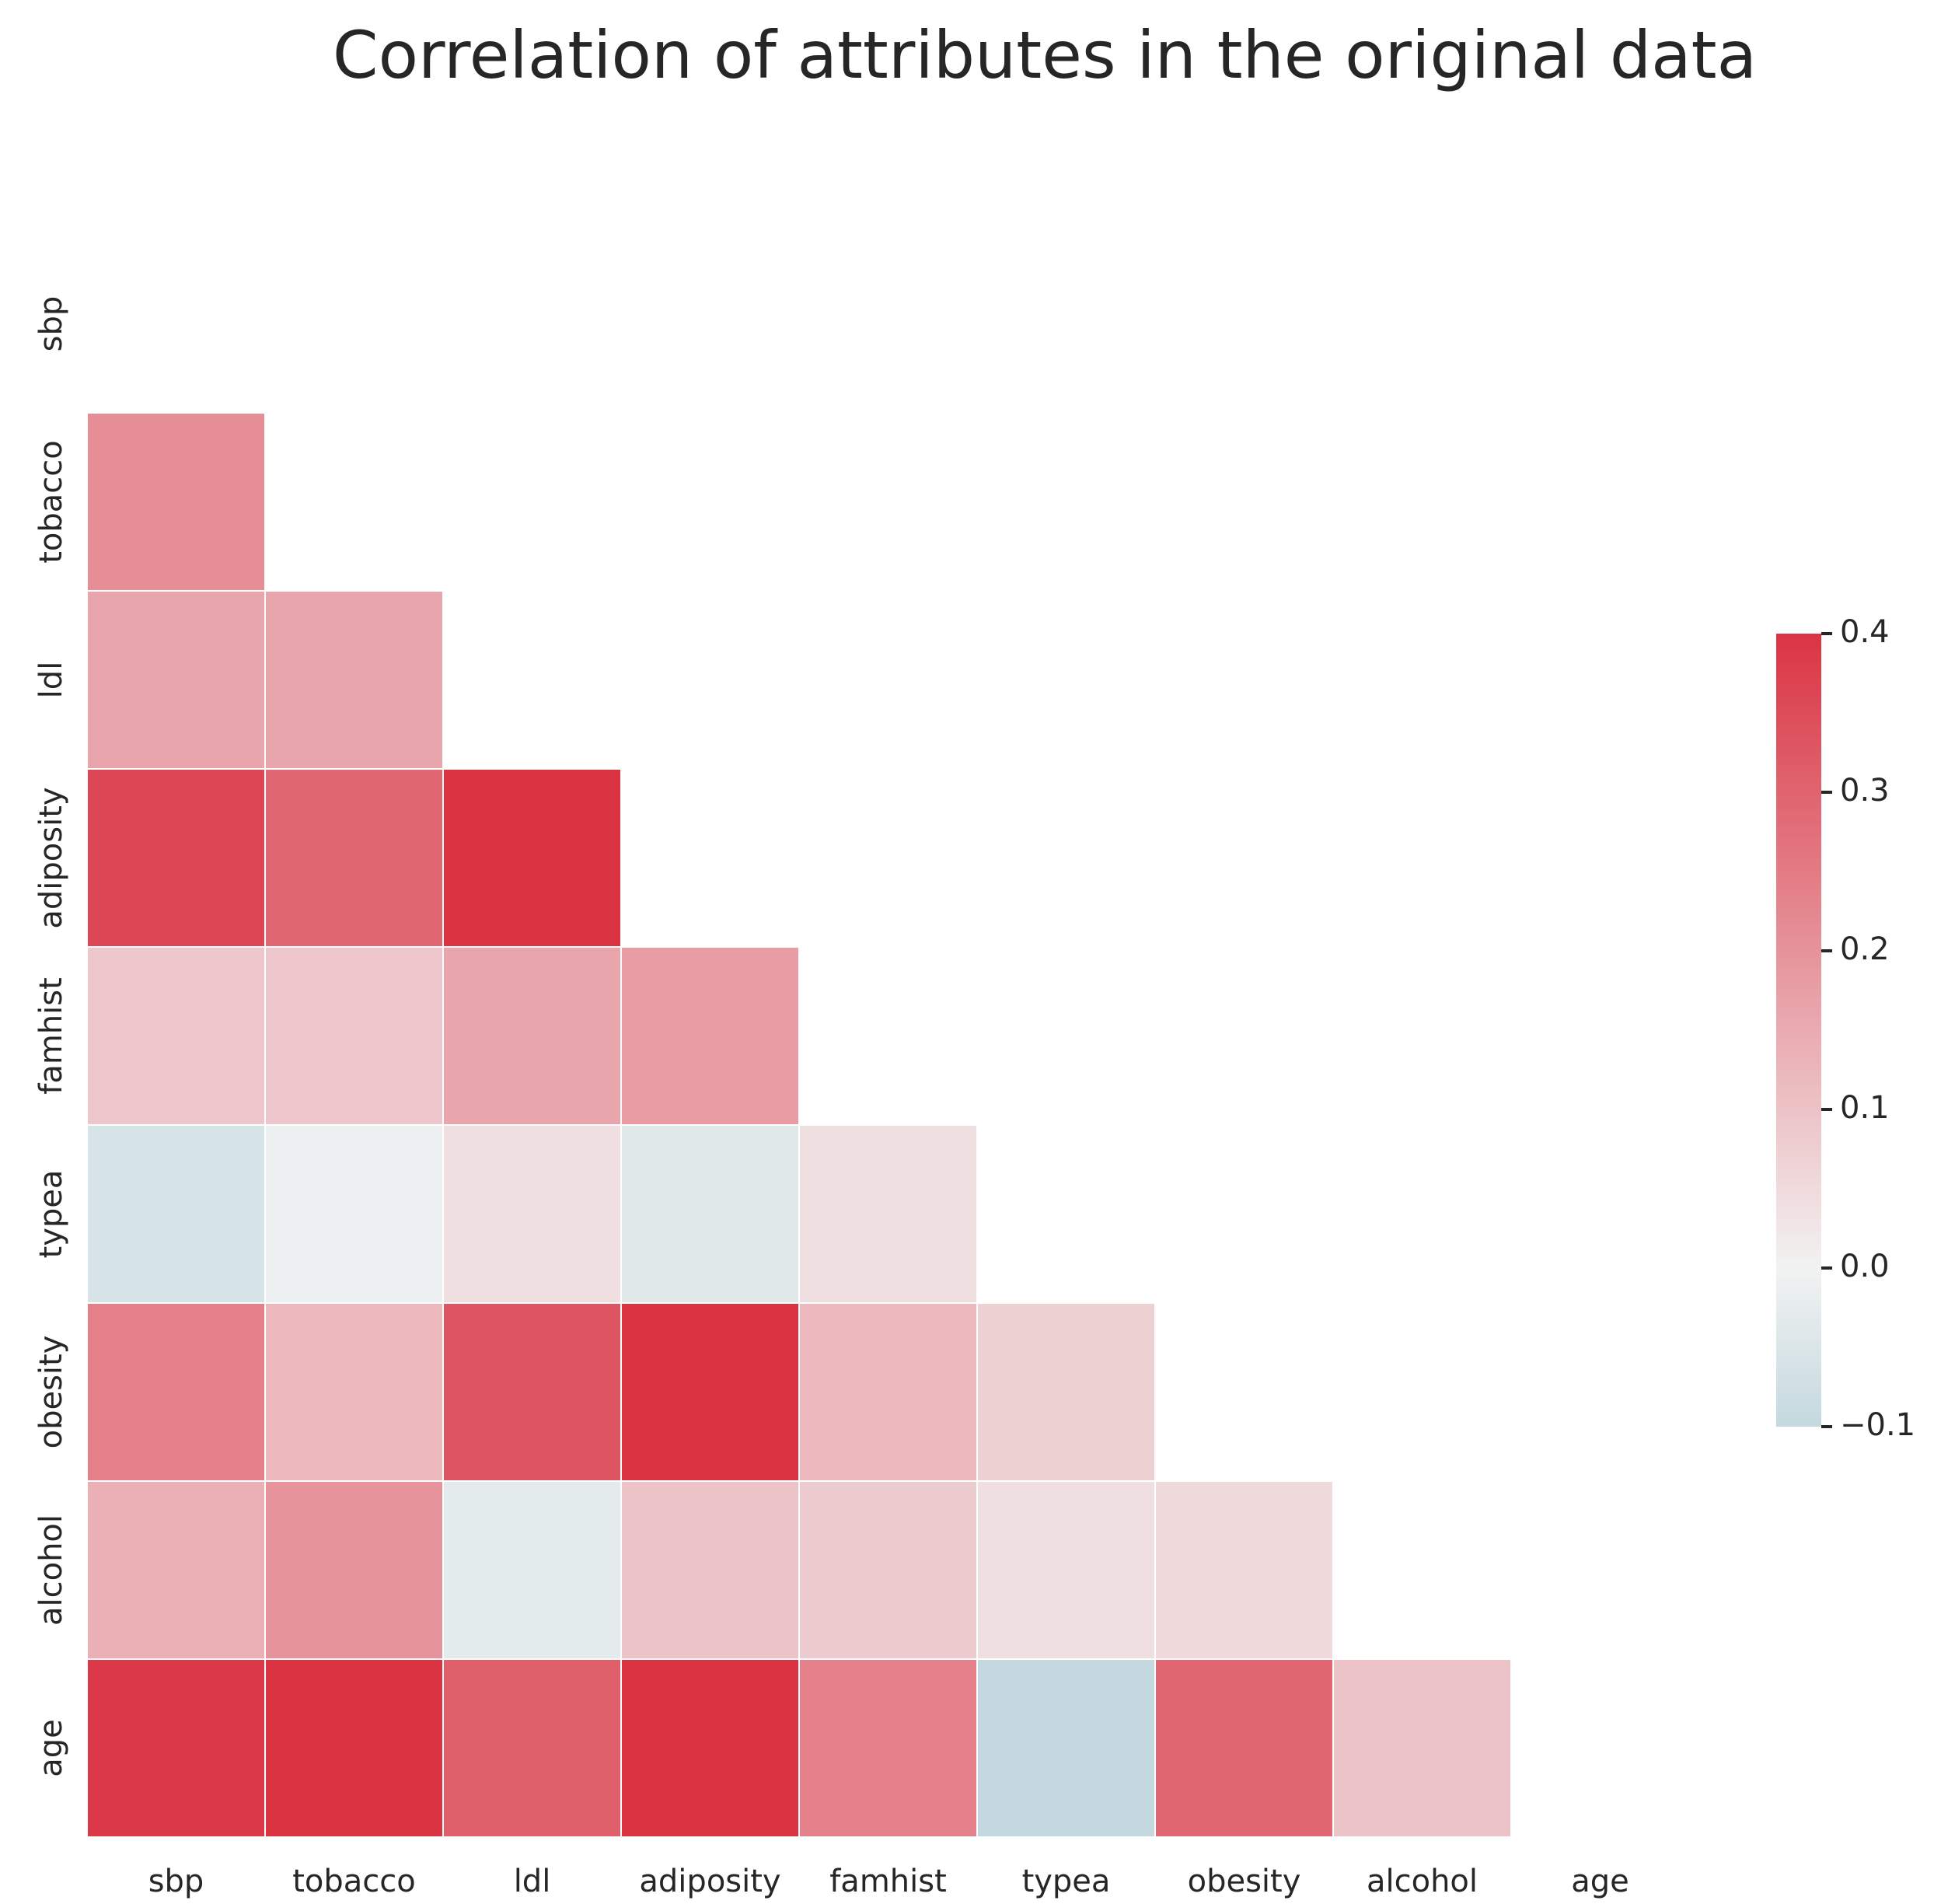  Describe the element at coordinates (532, 1036) in the screenshot. I see `heatmap-cell-famhist-ldl` at that location.